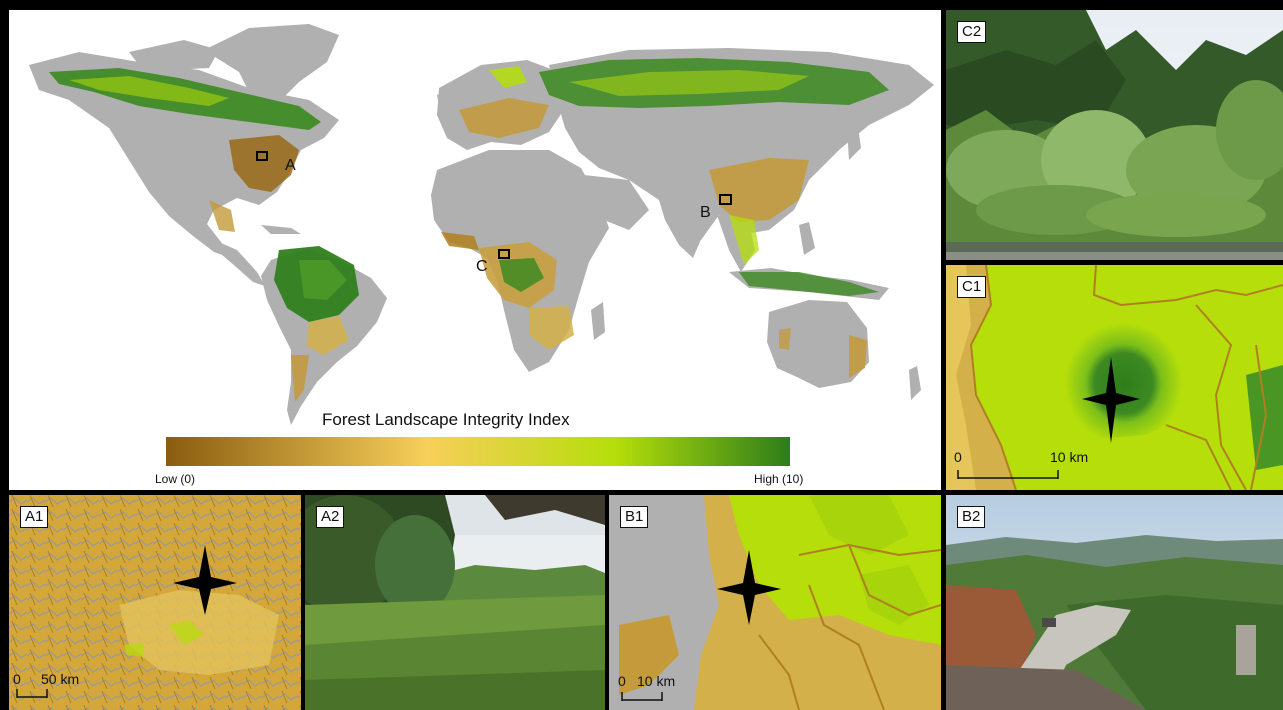 The image size is (1283, 710). I want to click on a1-scale-end: 50 km, so click(60, 679).